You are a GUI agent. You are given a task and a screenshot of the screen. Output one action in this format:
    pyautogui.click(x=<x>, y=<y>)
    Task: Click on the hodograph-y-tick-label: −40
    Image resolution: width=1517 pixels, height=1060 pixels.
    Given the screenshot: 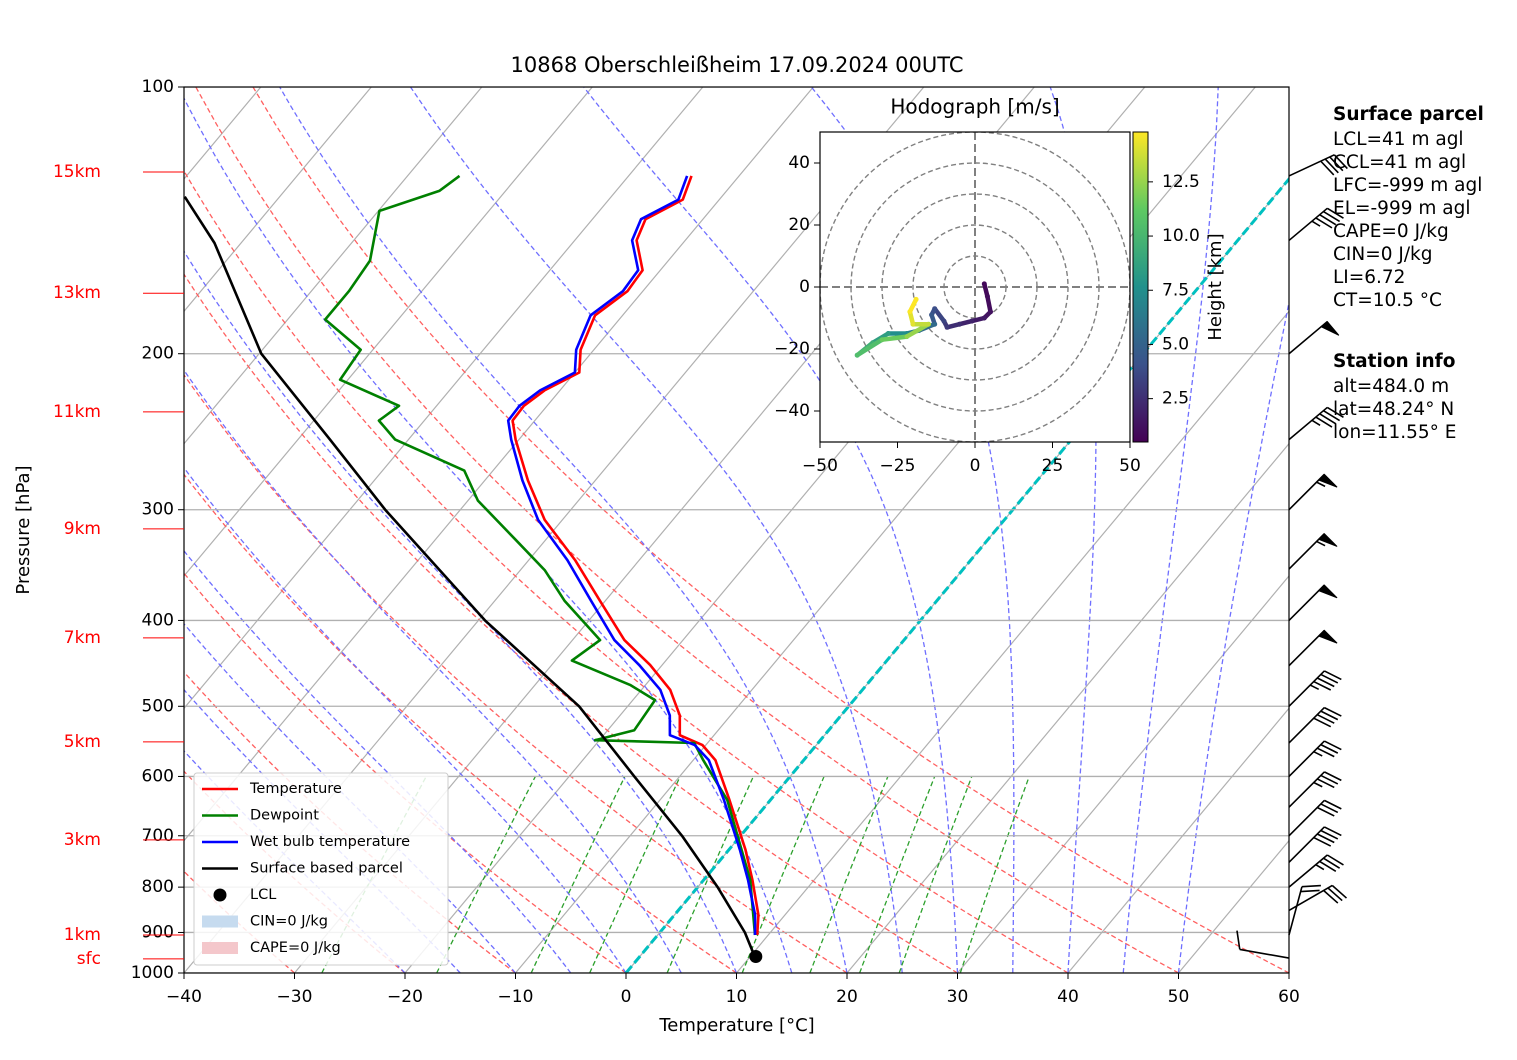 What is the action you would take?
    pyautogui.click(x=792, y=411)
    